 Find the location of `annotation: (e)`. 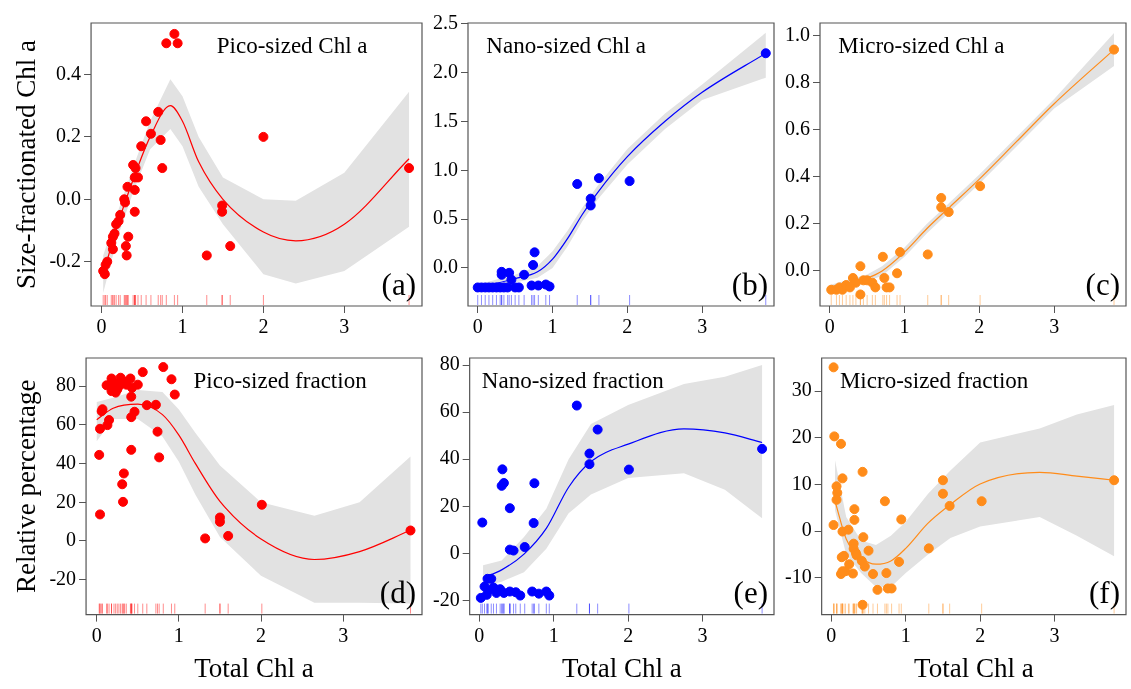

annotation: (e) is located at coordinates (750, 593).